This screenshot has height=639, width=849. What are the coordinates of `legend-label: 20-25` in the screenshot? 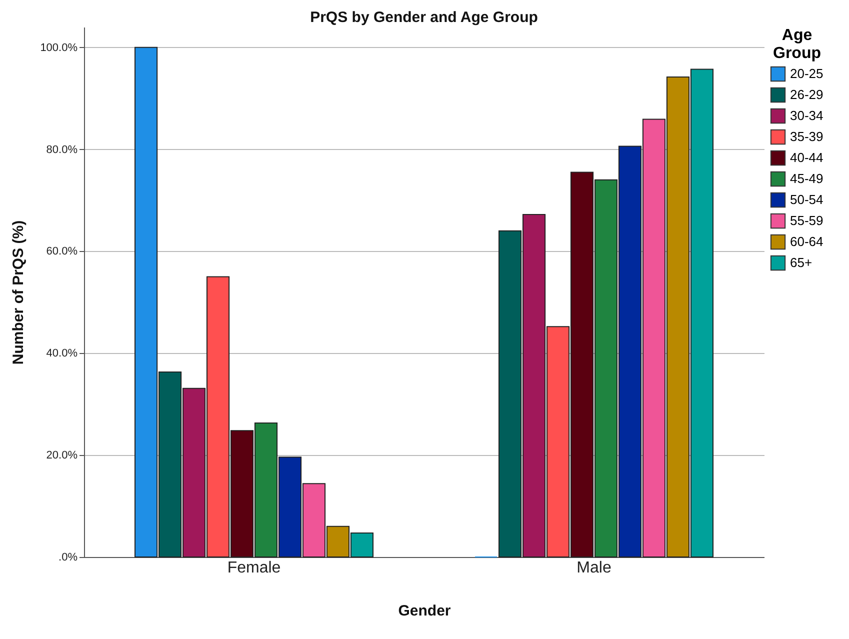 It's located at (807, 73).